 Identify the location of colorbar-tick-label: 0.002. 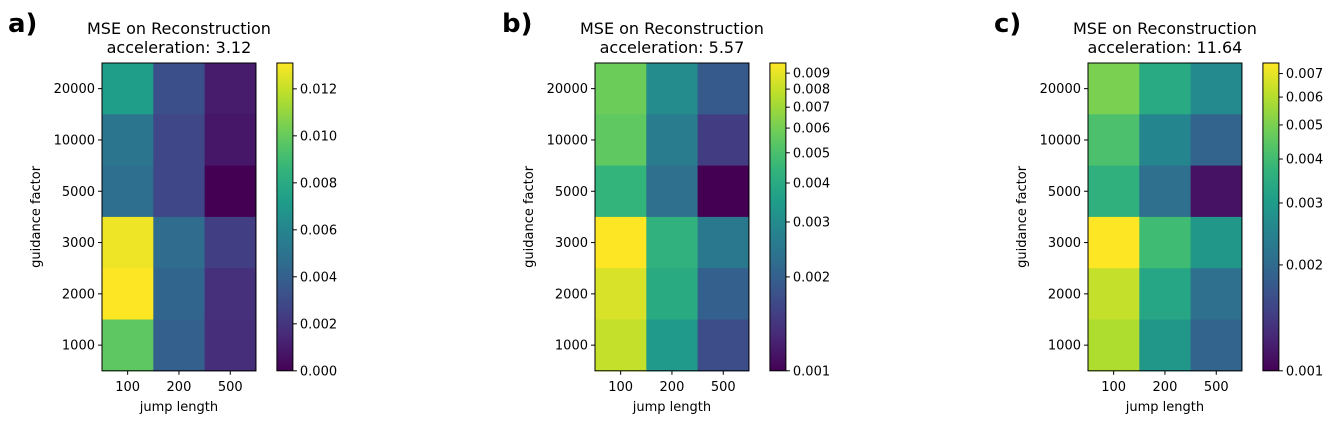
(811, 277).